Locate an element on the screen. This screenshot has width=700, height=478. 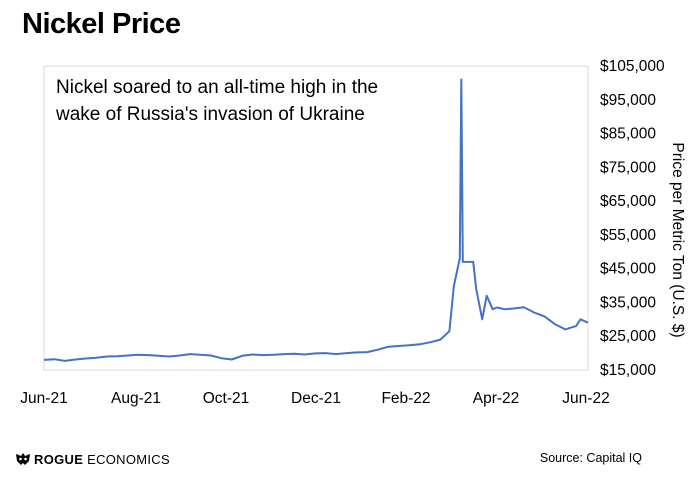
page-title: Nickel Price is located at coordinates (101, 24).